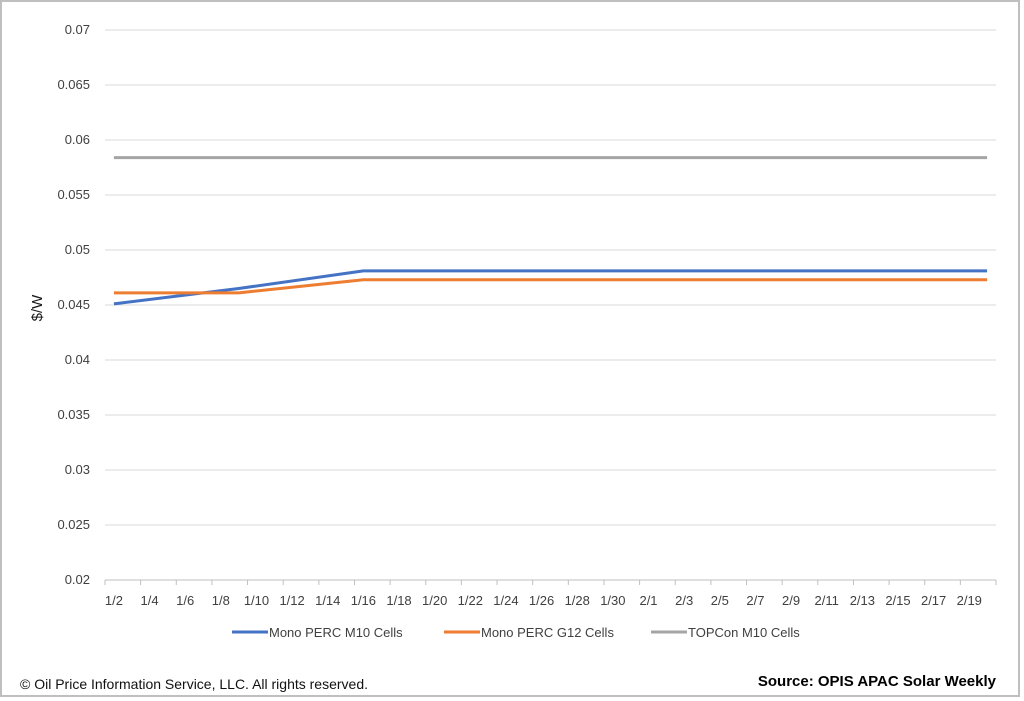  What do you see at coordinates (77, 579) in the screenshot?
I see `y-tick-label: 0.02` at bounding box center [77, 579].